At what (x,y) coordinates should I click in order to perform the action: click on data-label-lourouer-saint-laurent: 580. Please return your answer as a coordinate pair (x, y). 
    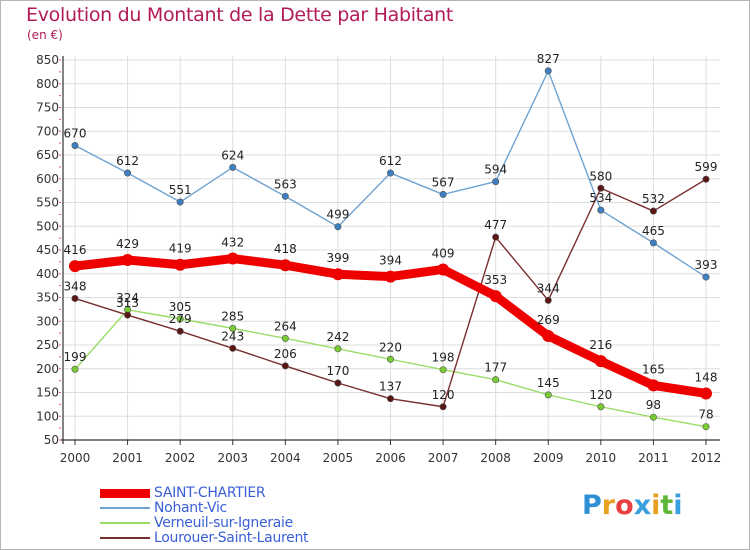
    Looking at the image, I should click on (600, 176).